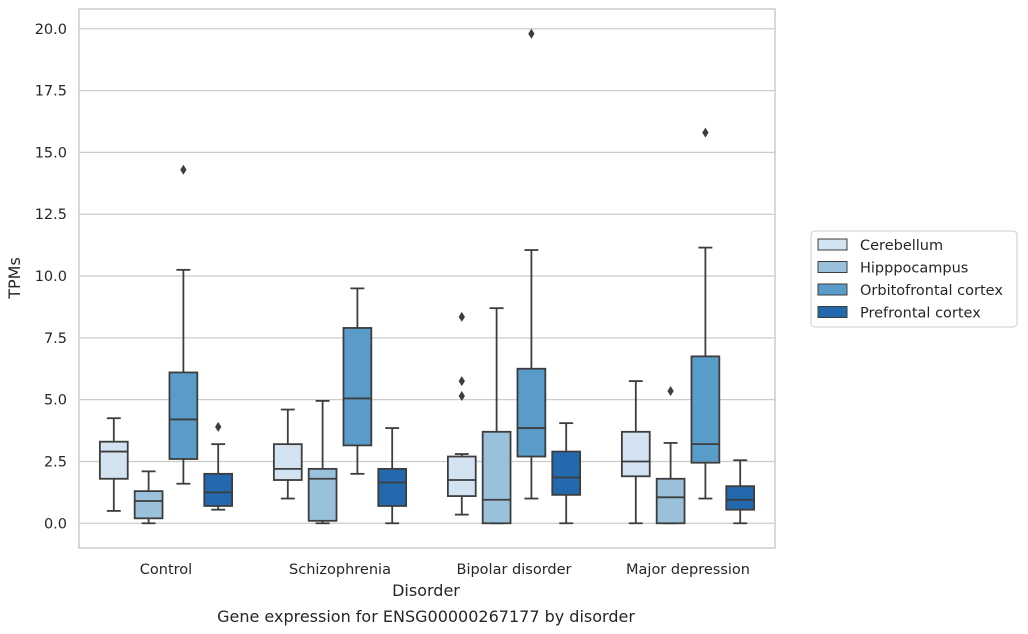  I want to click on x-tick-label: Control, so click(166, 570).